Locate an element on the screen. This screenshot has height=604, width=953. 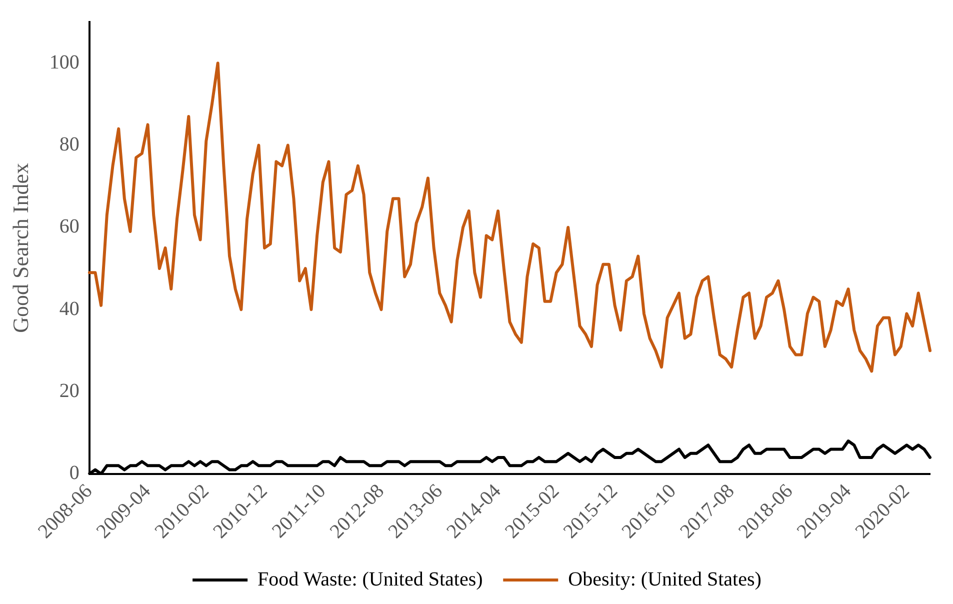
legend-label: Obesity: (United States) is located at coordinates (665, 579).